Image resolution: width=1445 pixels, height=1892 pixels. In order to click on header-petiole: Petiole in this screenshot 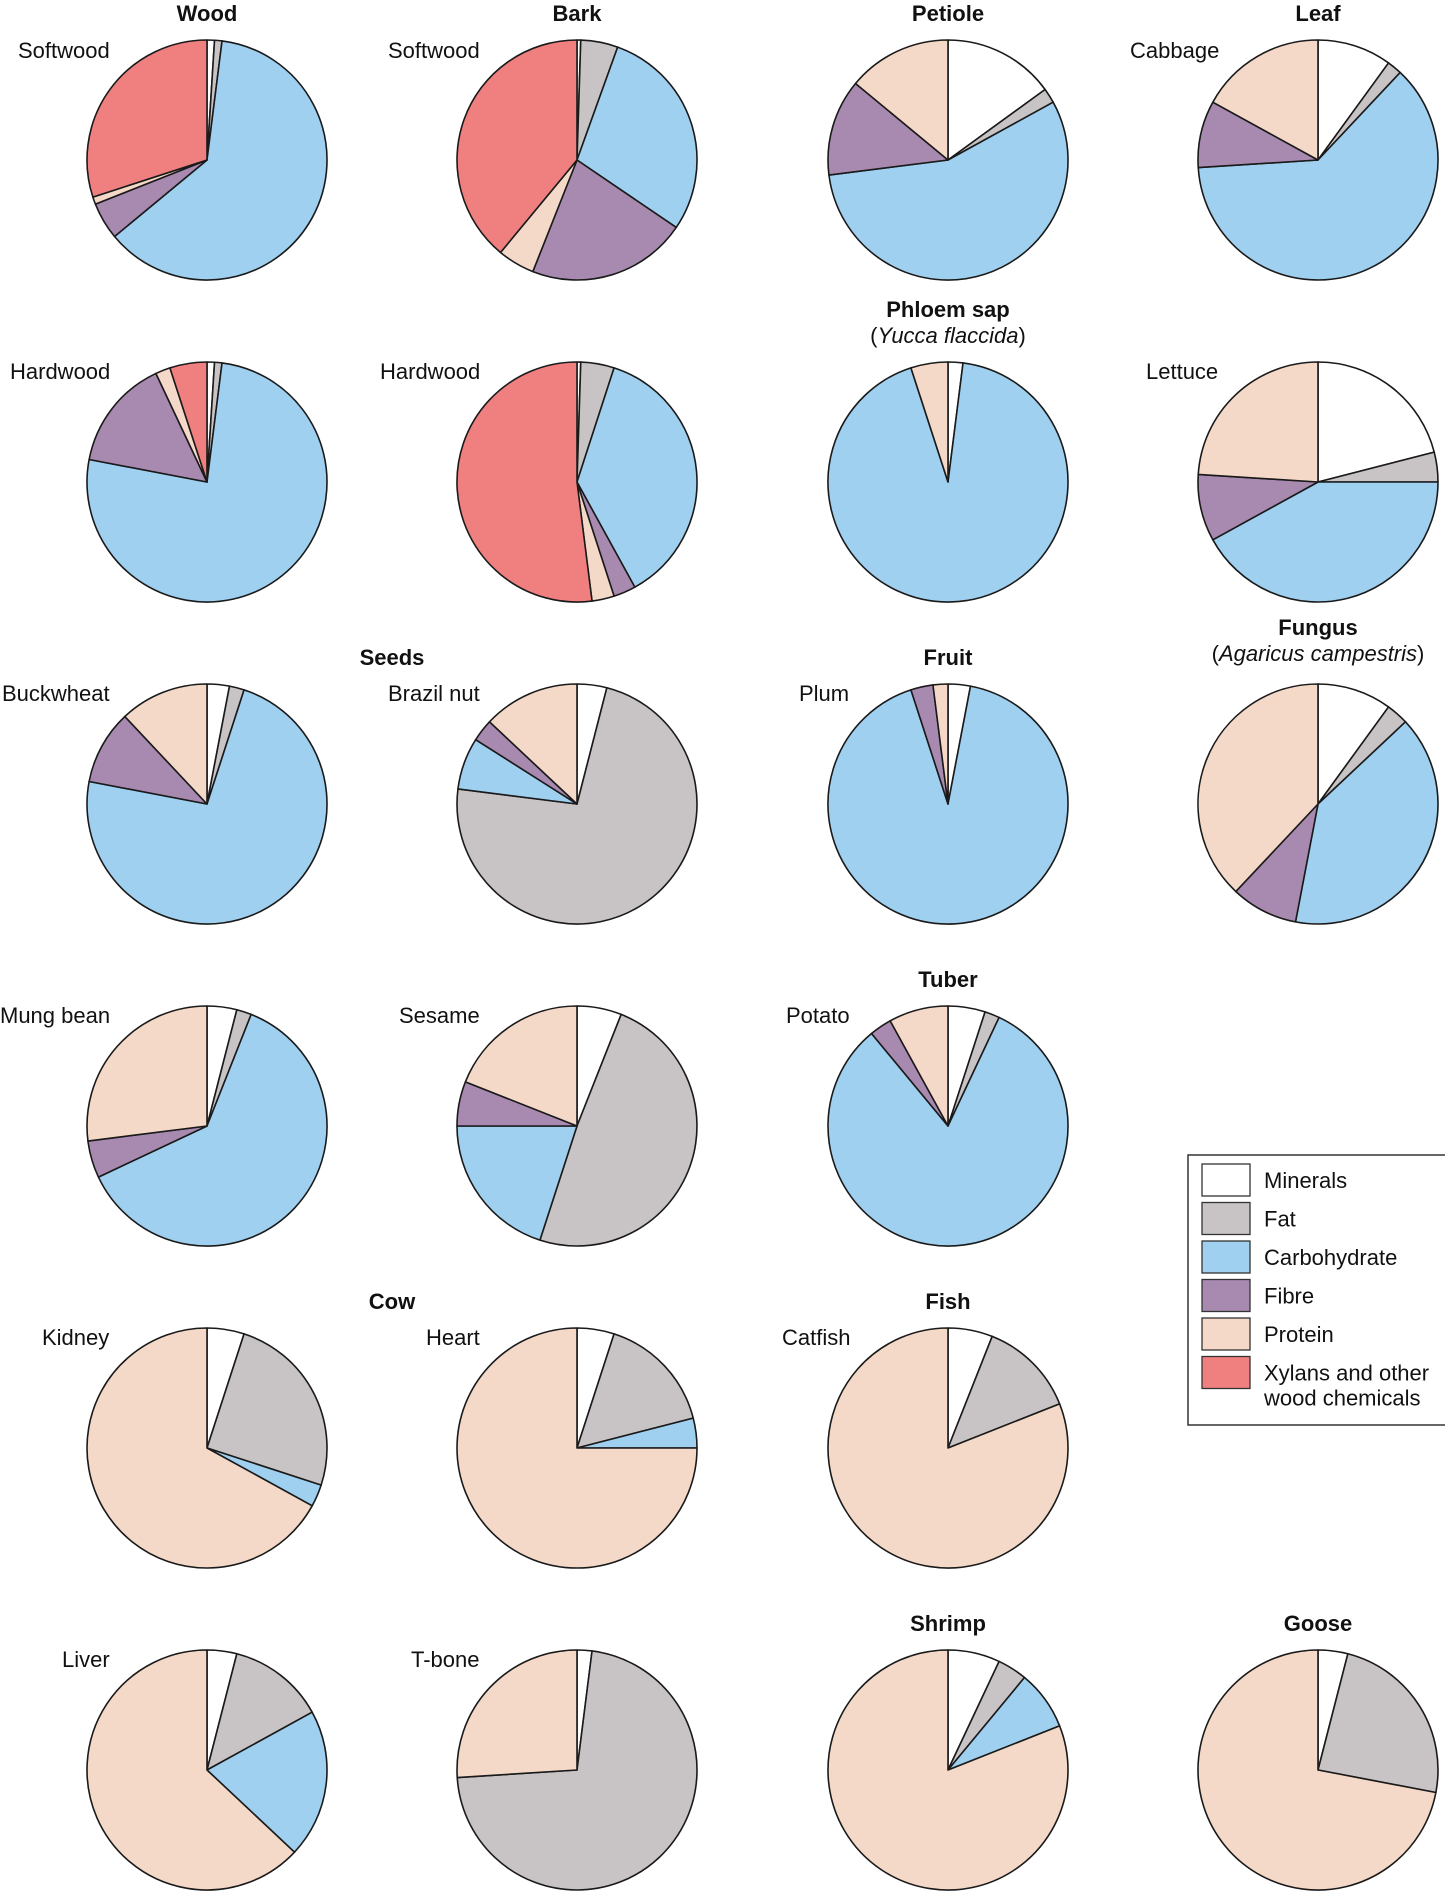, I will do `click(948, 13)`.